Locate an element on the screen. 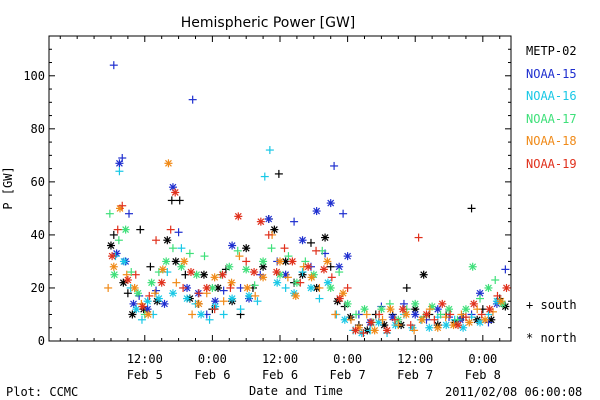  plus-symbol-icon: + is located at coordinates (530, 305).